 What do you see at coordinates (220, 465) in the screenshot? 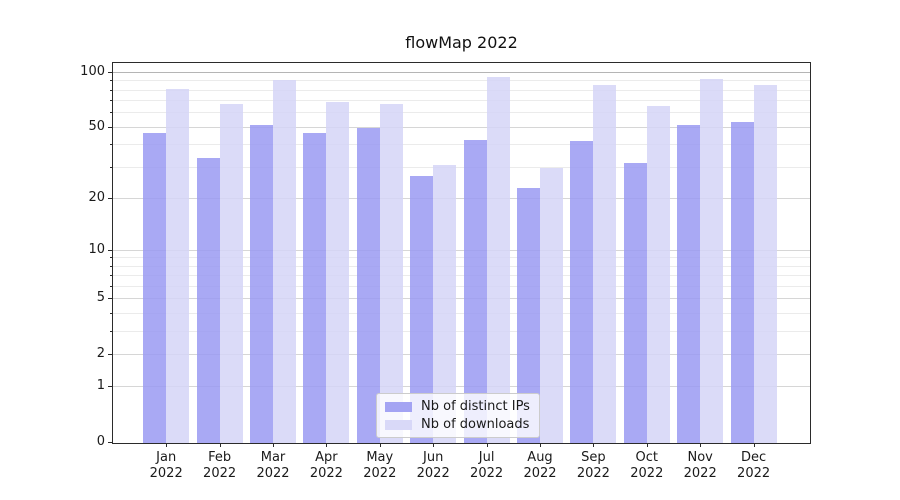
I see `x-tick-label: Feb 2022` at bounding box center [220, 465].